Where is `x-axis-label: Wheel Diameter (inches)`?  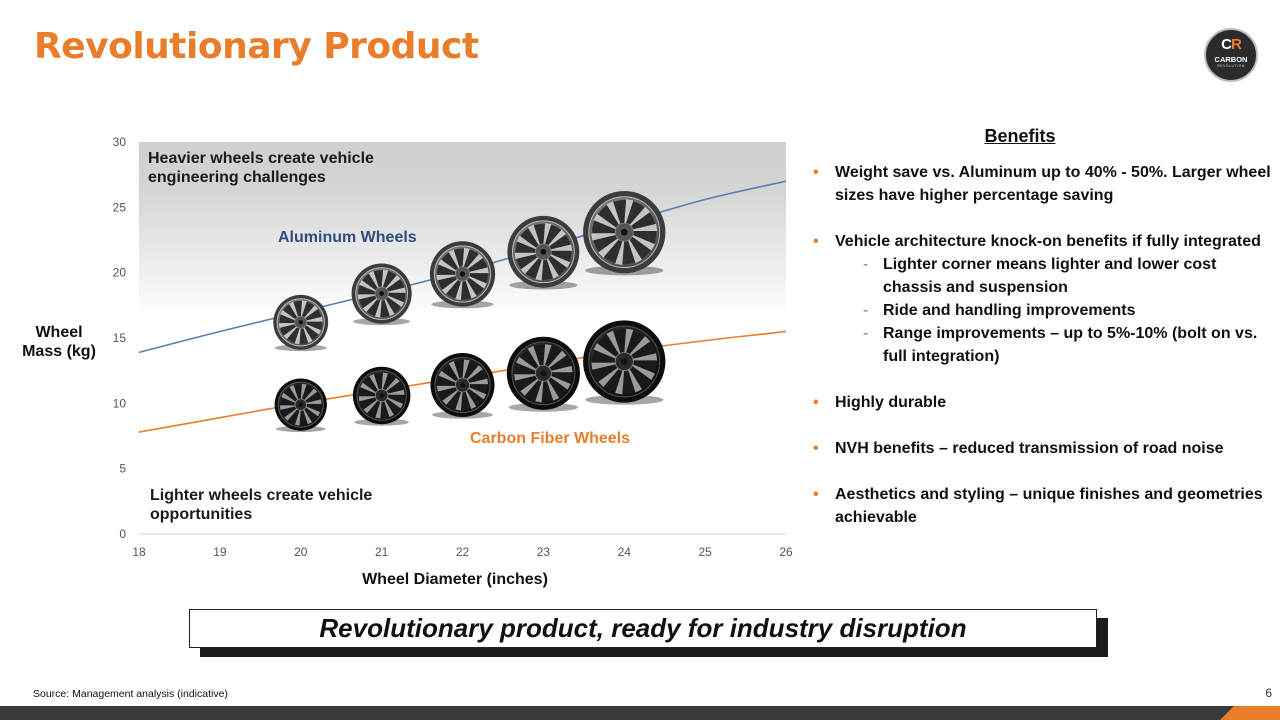 x-axis-label: Wheel Diameter (inches) is located at coordinates (455, 579).